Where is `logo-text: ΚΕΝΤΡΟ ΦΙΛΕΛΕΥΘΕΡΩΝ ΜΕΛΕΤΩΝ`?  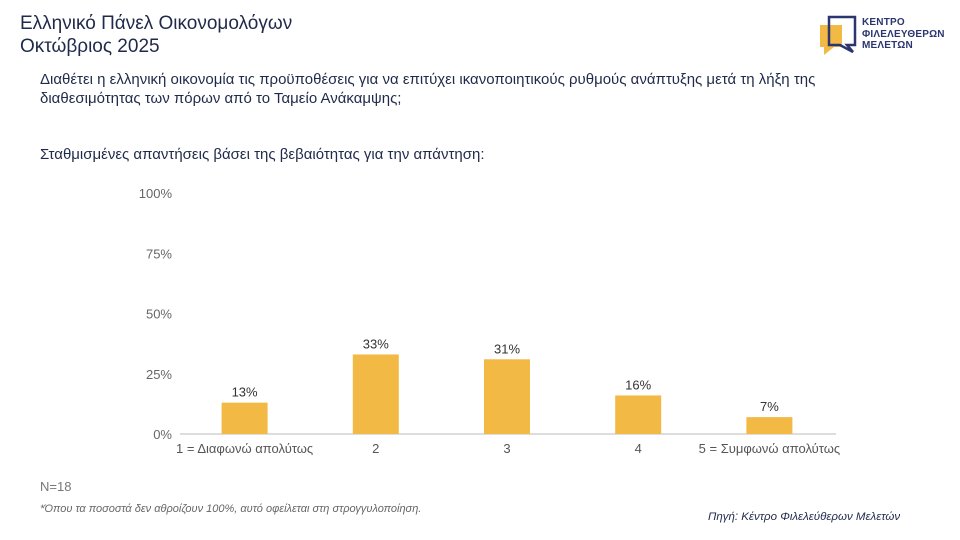
logo-text: ΚΕΝΤΡΟ ΦΙΛΕΛΕΥΘΕΡΩΝ ΜΕΛΕΤΩΝ is located at coordinates (903, 34).